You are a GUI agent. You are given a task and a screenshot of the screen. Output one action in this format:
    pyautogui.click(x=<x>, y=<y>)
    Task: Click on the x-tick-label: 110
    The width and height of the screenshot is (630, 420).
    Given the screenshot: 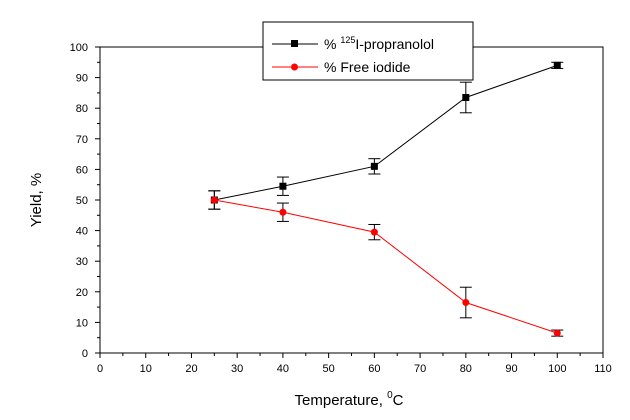 What is the action you would take?
    pyautogui.click(x=603, y=369)
    